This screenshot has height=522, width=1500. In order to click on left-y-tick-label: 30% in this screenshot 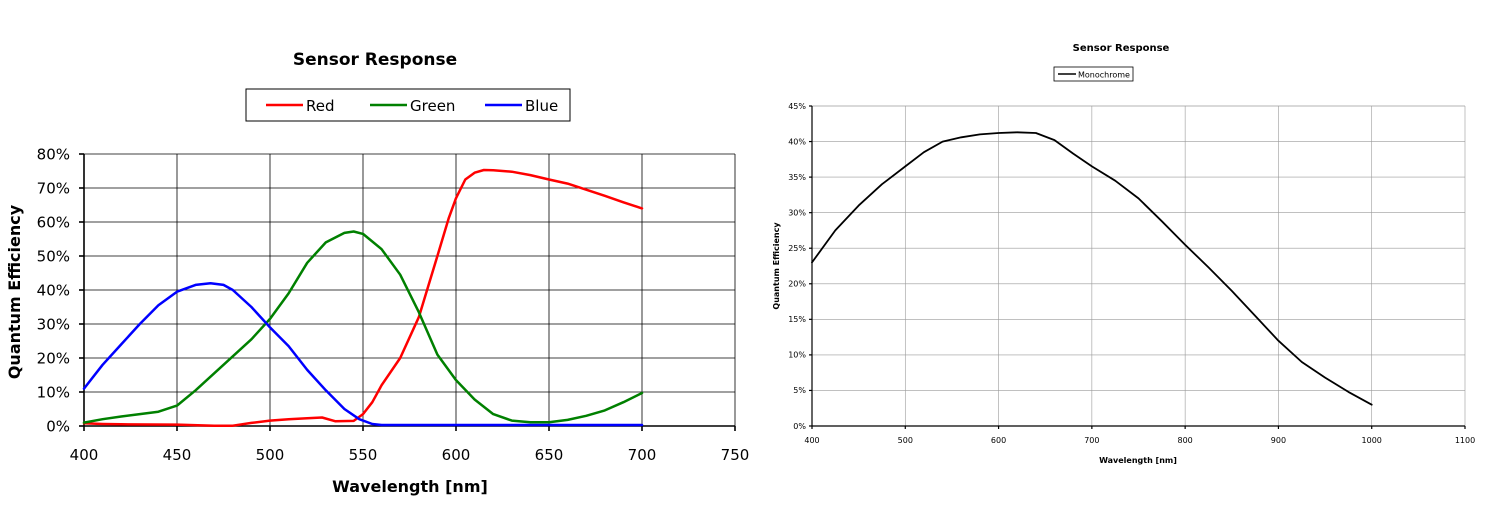, I will do `click(53, 324)`.